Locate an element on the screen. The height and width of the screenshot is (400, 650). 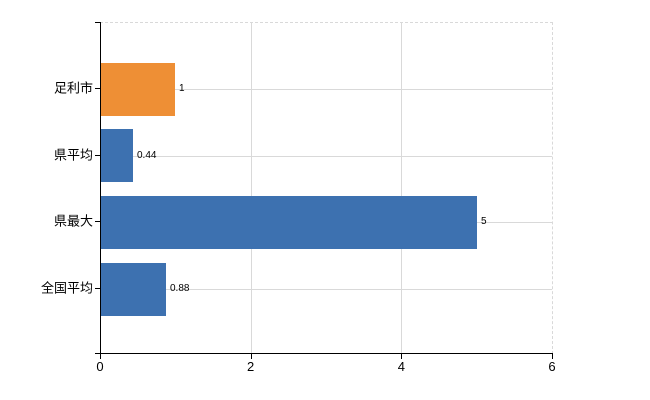
bar-value-label: 0.44 is located at coordinates (147, 155).